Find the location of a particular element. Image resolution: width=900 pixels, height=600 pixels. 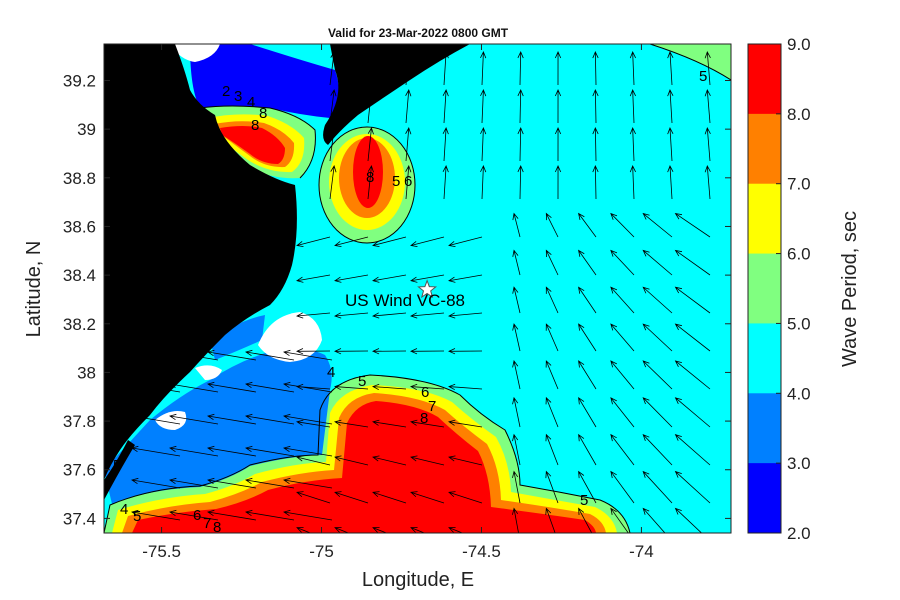

colorbar-tick-label: 5.0 is located at coordinates (799, 323).